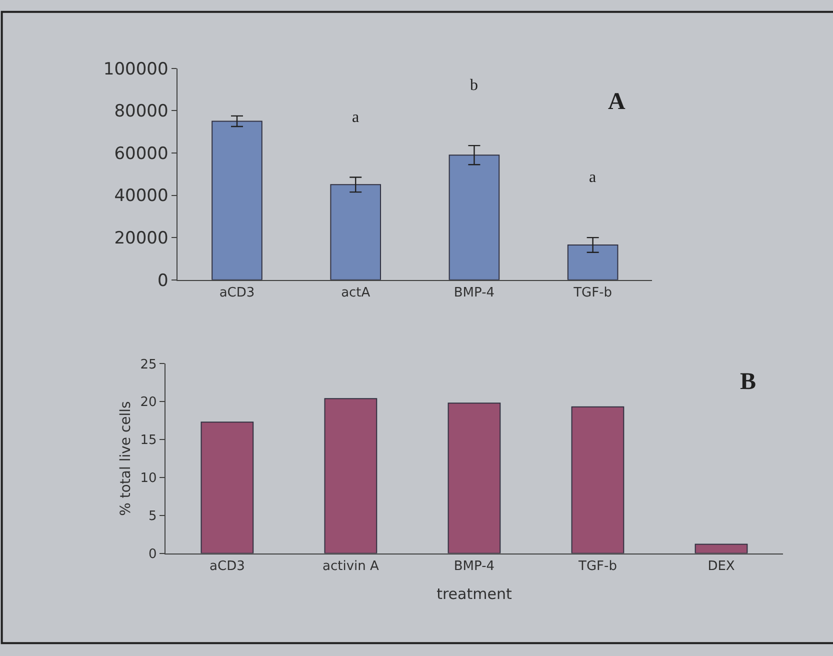 This screenshot has height=656, width=833. What do you see at coordinates (474, 593) in the screenshot?
I see `x-axis-title: treatment` at bounding box center [474, 593].